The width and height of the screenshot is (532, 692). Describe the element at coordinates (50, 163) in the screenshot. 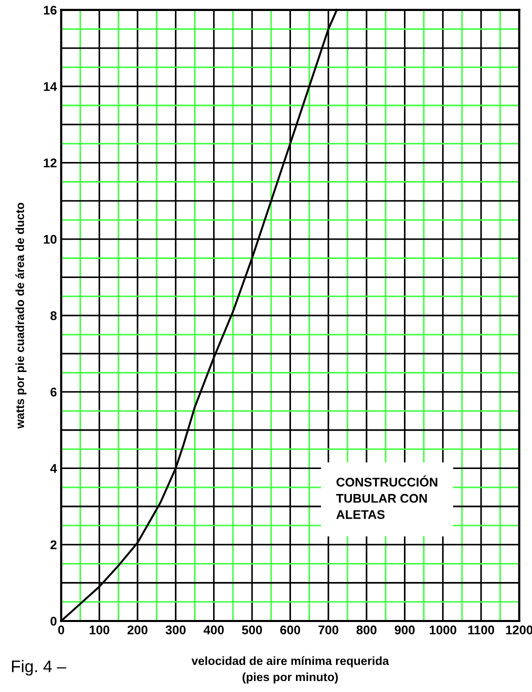

I see `y-tick-label: 12` at that location.